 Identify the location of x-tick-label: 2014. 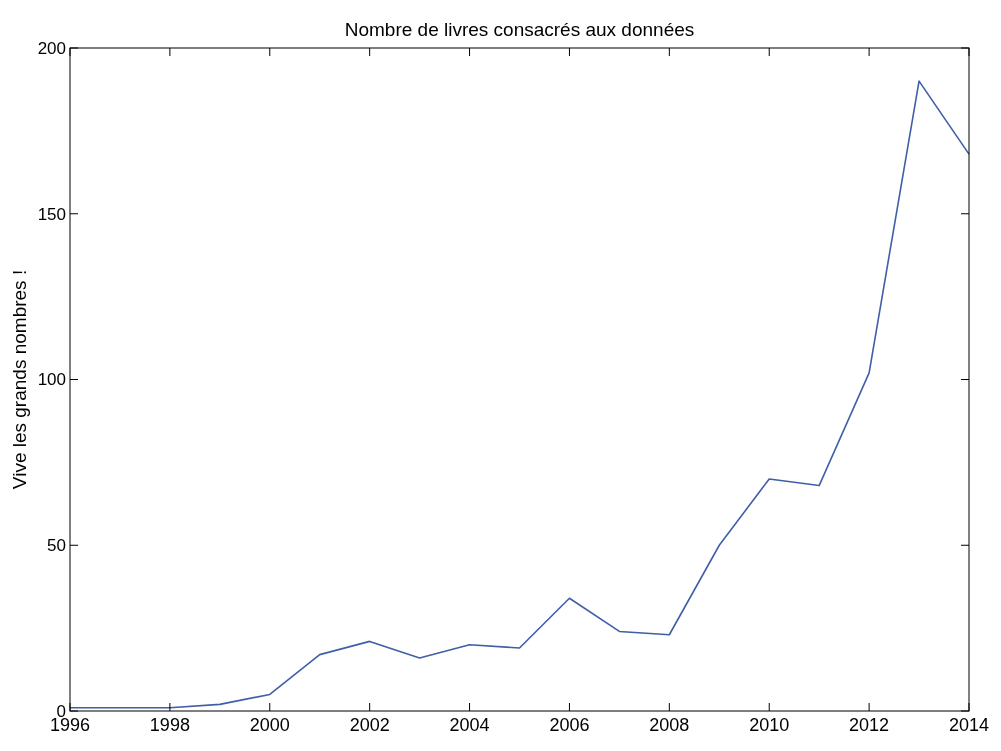
(969, 725).